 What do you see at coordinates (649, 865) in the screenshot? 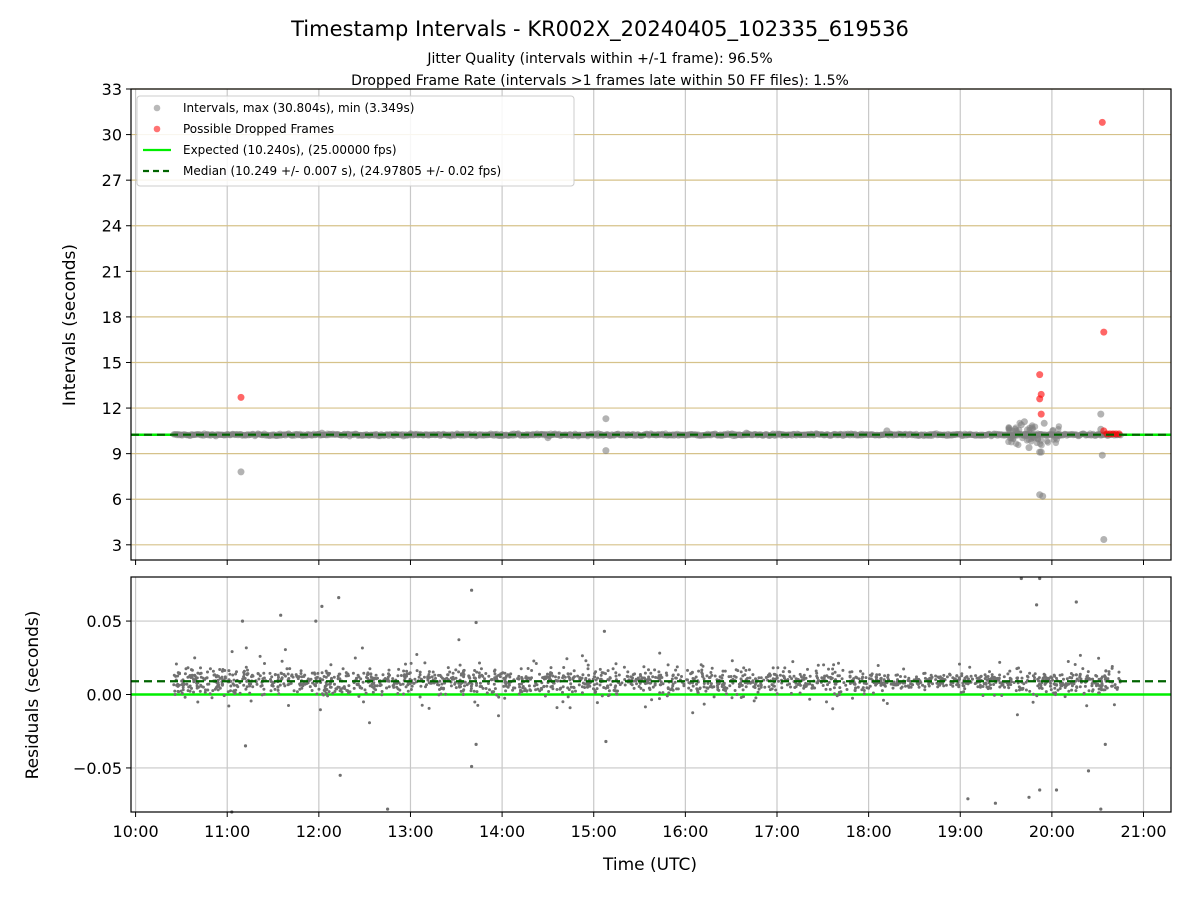
I see `x-axis-label: Time (UTC)` at bounding box center [649, 865].